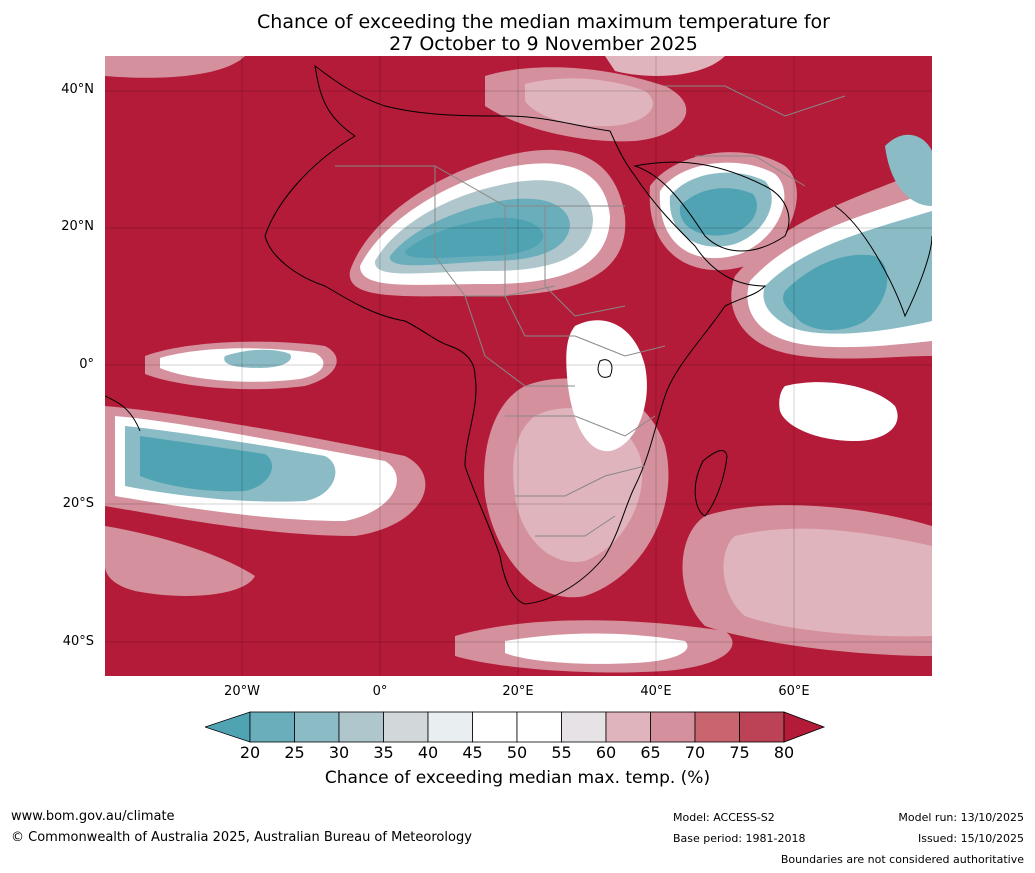 The image size is (1035, 873). I want to click on arabia-region, so click(723, 211).